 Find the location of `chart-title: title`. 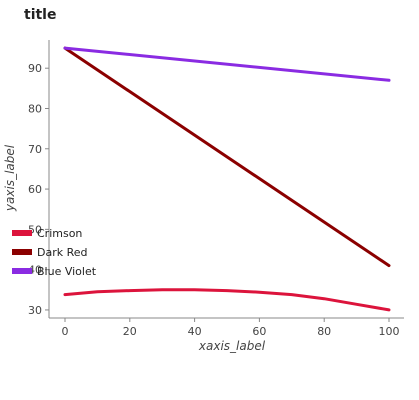

chart-title: title is located at coordinates (40, 15).